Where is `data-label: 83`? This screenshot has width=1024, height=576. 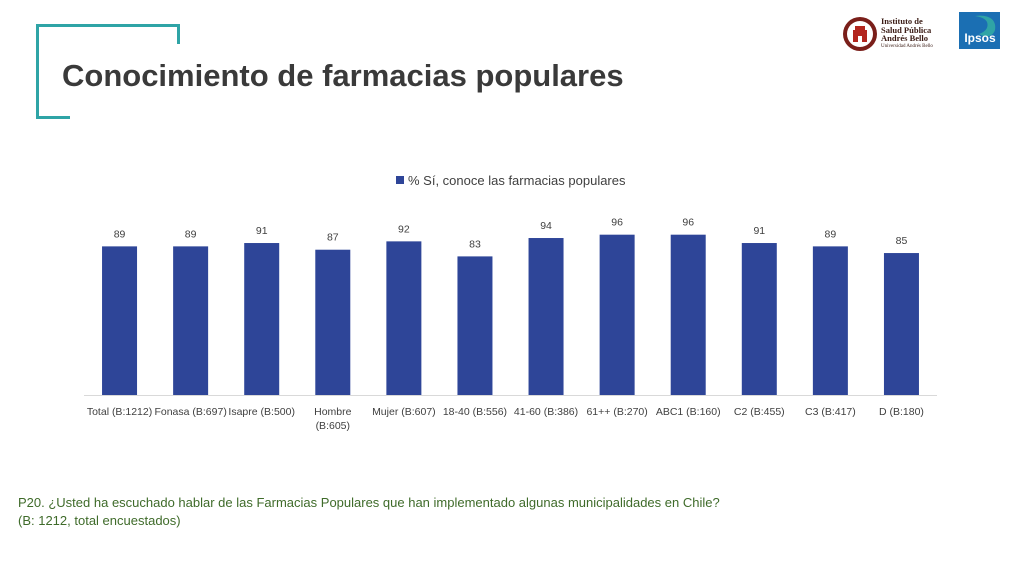 data-label: 83 is located at coordinates (475, 244).